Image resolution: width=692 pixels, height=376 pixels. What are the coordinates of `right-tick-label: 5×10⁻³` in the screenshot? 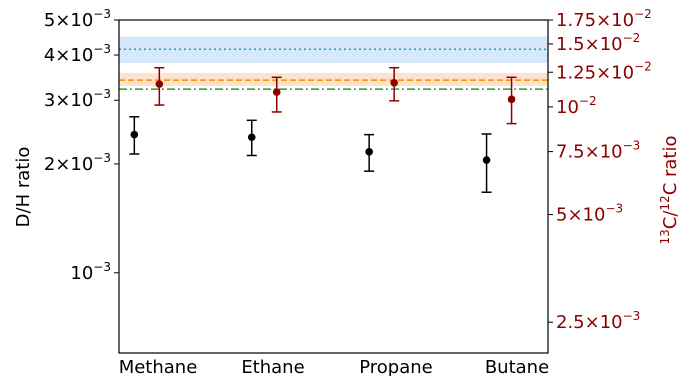 It's located at (589, 214).